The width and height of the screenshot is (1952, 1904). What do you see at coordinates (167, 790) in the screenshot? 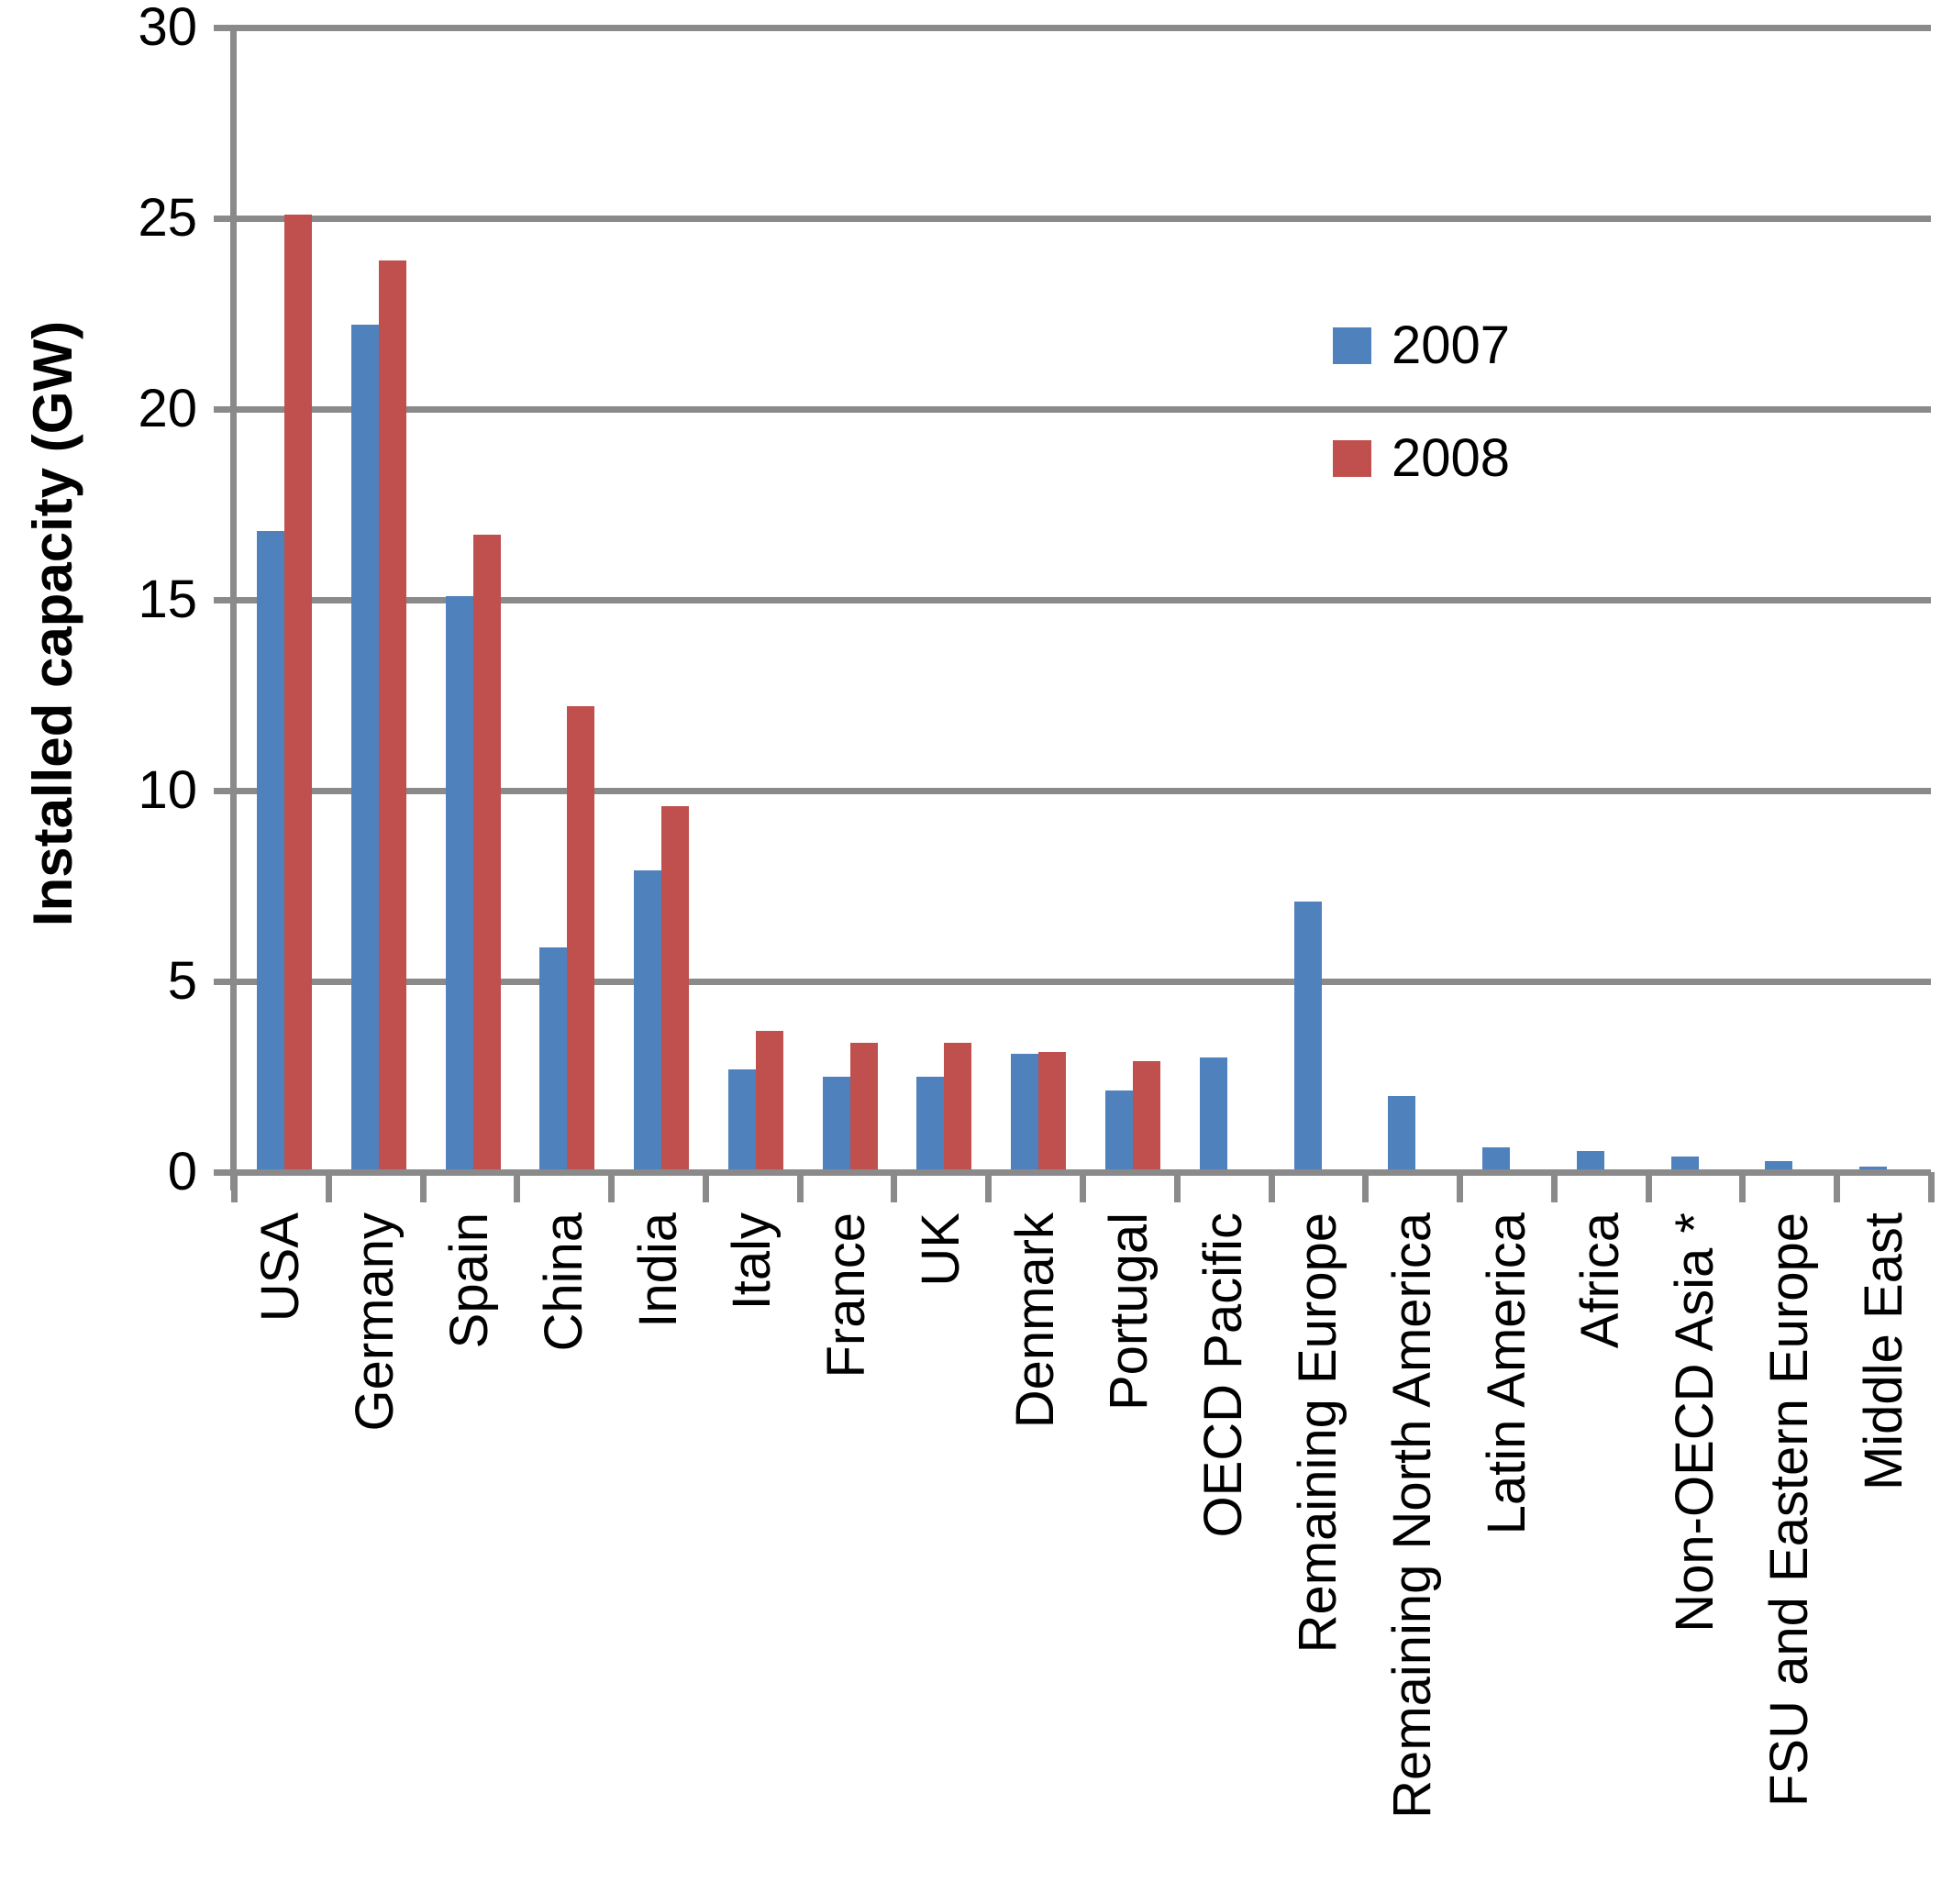
I see `y-tick-label-10: 10` at bounding box center [167, 790].